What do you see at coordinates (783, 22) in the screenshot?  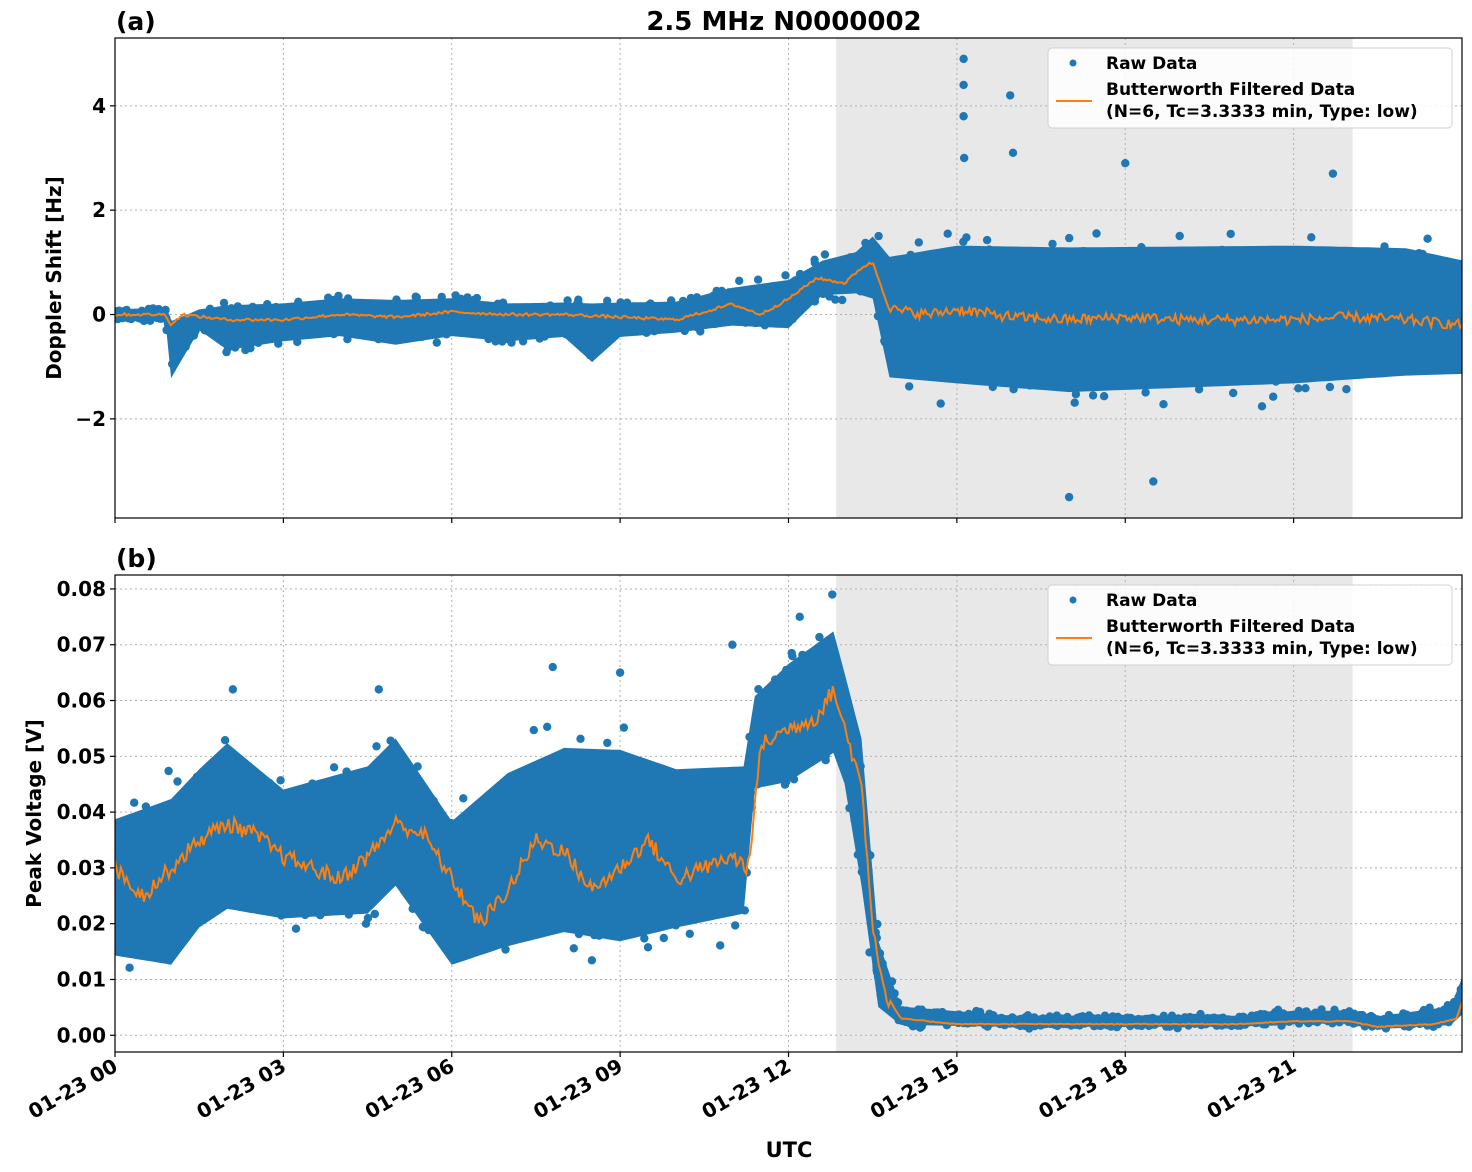 I see `figure-title: 2.5 MHz N0000002` at bounding box center [783, 22].